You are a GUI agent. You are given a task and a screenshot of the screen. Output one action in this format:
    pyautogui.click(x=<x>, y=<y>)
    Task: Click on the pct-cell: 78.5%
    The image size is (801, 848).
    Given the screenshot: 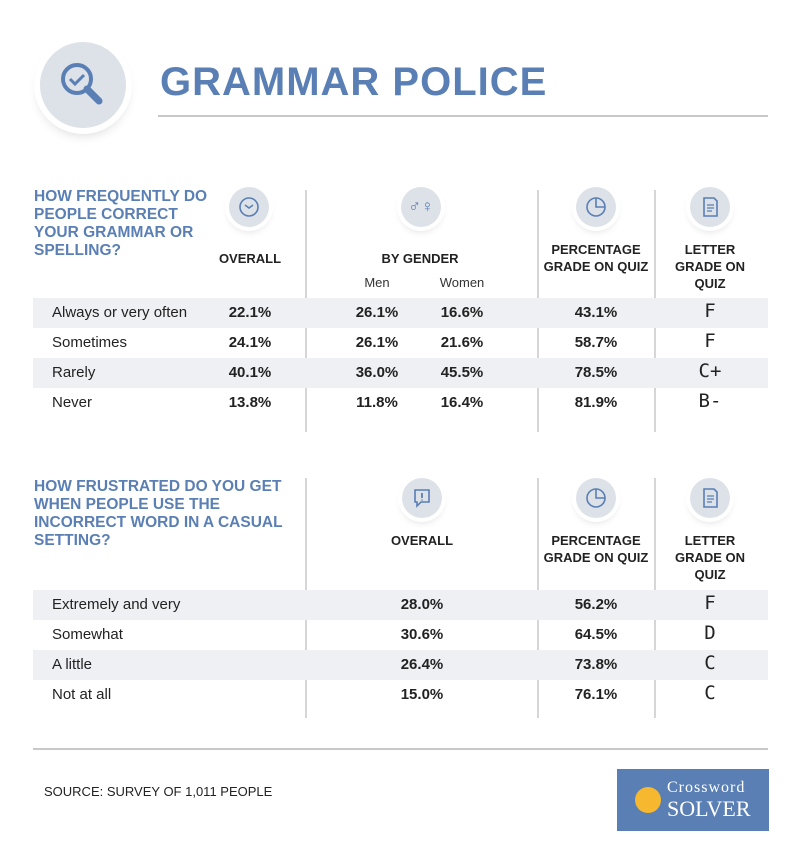 What is the action you would take?
    pyautogui.click(x=596, y=372)
    